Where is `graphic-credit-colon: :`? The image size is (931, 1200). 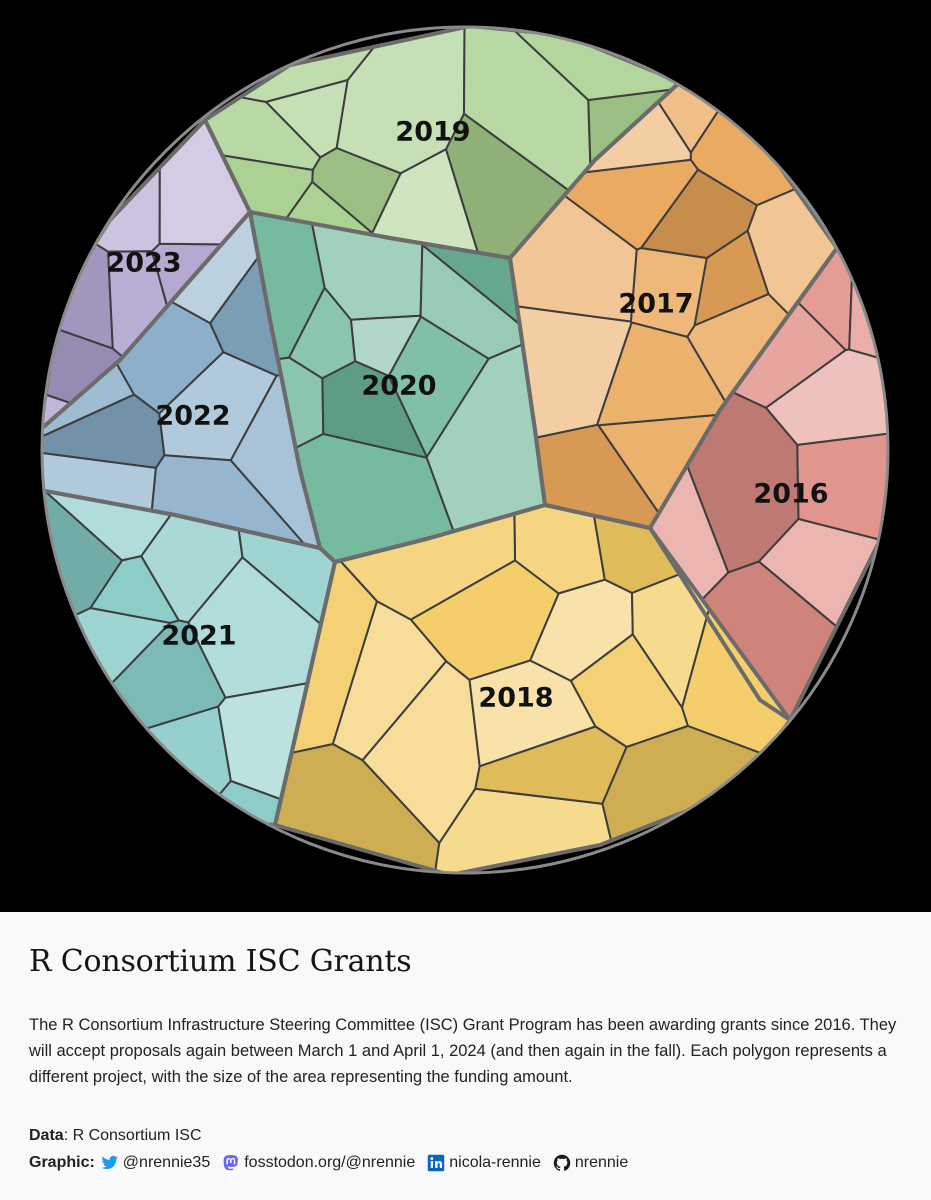
graphic-credit-colon: : is located at coordinates (92, 1162).